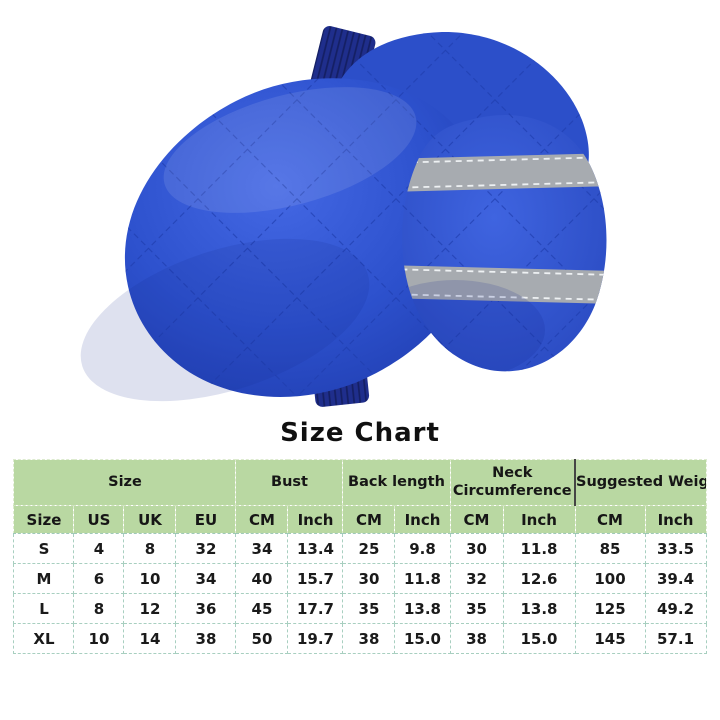 This screenshot has width=720, height=720. What do you see at coordinates (512, 482) in the screenshot?
I see `group-header-neck-circumference: Neck Circumference` at bounding box center [512, 482].